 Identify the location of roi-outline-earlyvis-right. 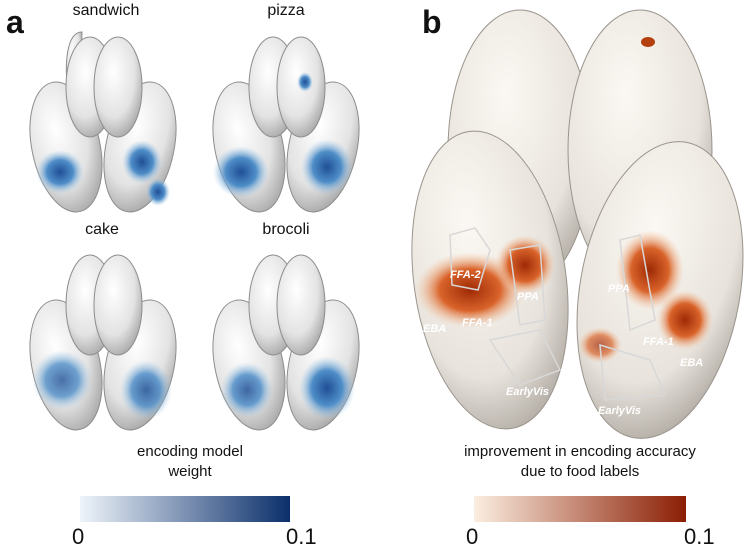
(633, 372).